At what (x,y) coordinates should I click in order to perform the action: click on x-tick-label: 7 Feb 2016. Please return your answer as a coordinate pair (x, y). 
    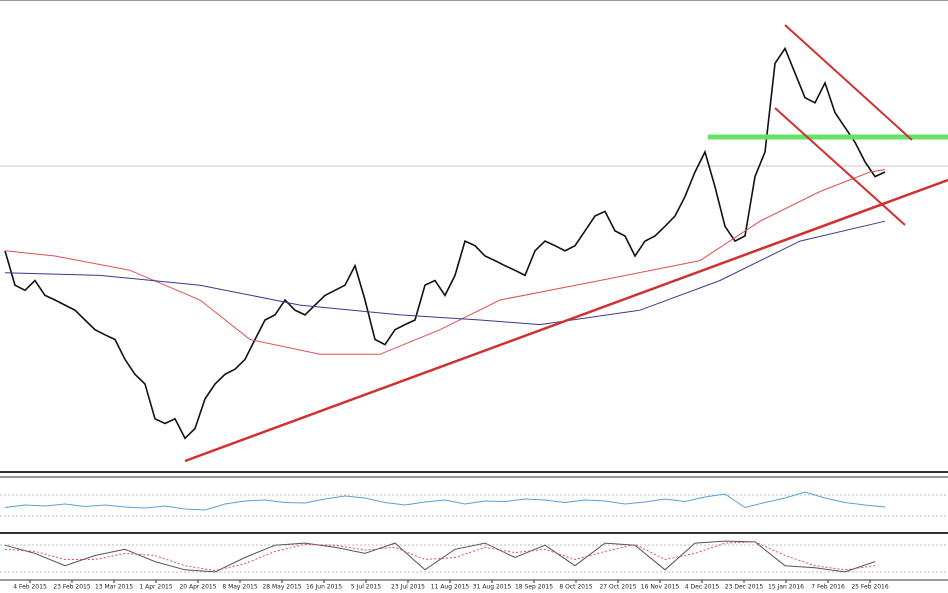
    Looking at the image, I should click on (828, 587).